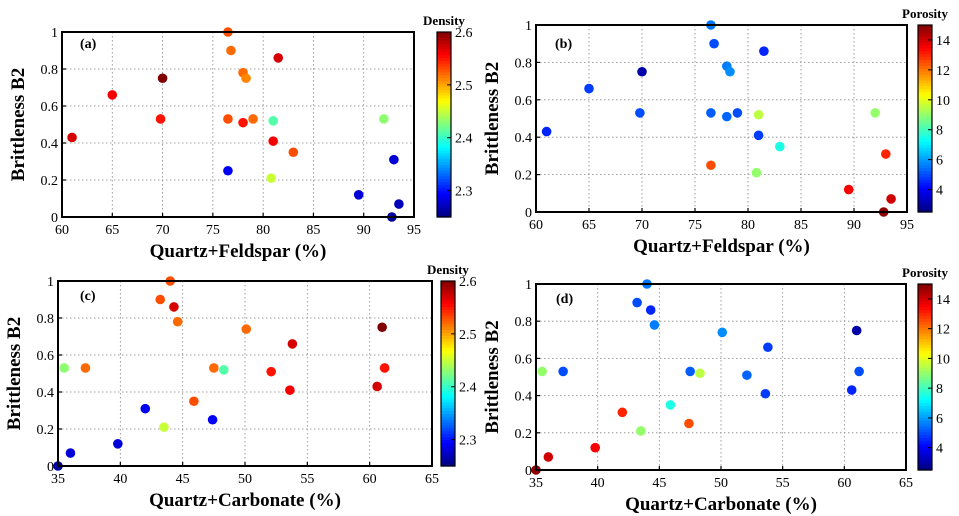 The image size is (959, 516). What do you see at coordinates (925, 118) in the screenshot?
I see `colorbar-frame` at bounding box center [925, 118].